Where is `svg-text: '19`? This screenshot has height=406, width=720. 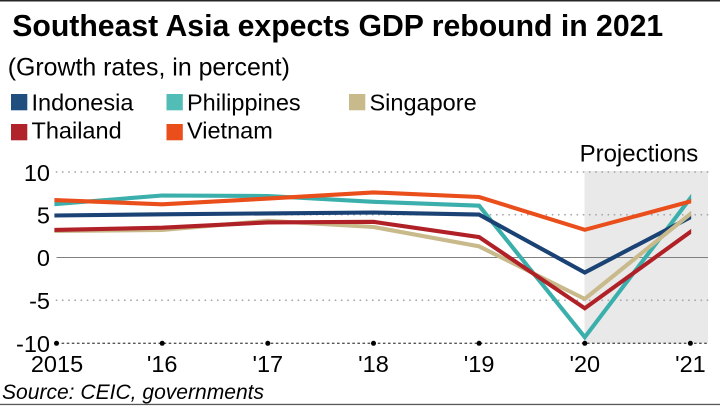 svg-text: '19 is located at coordinates (479, 364).